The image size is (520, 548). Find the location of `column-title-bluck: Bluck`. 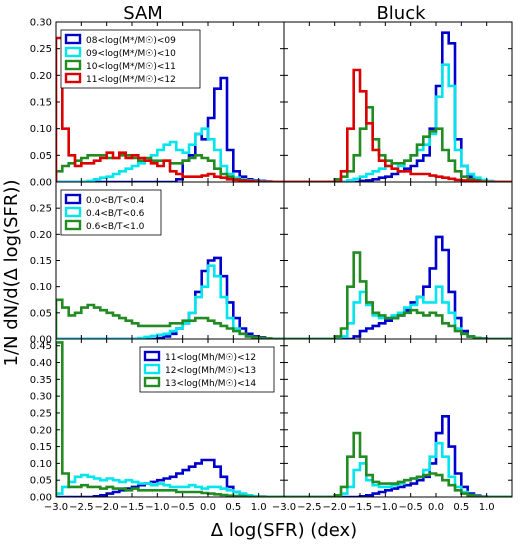

column-title-bluck: Bluck is located at coordinates (401, 13).